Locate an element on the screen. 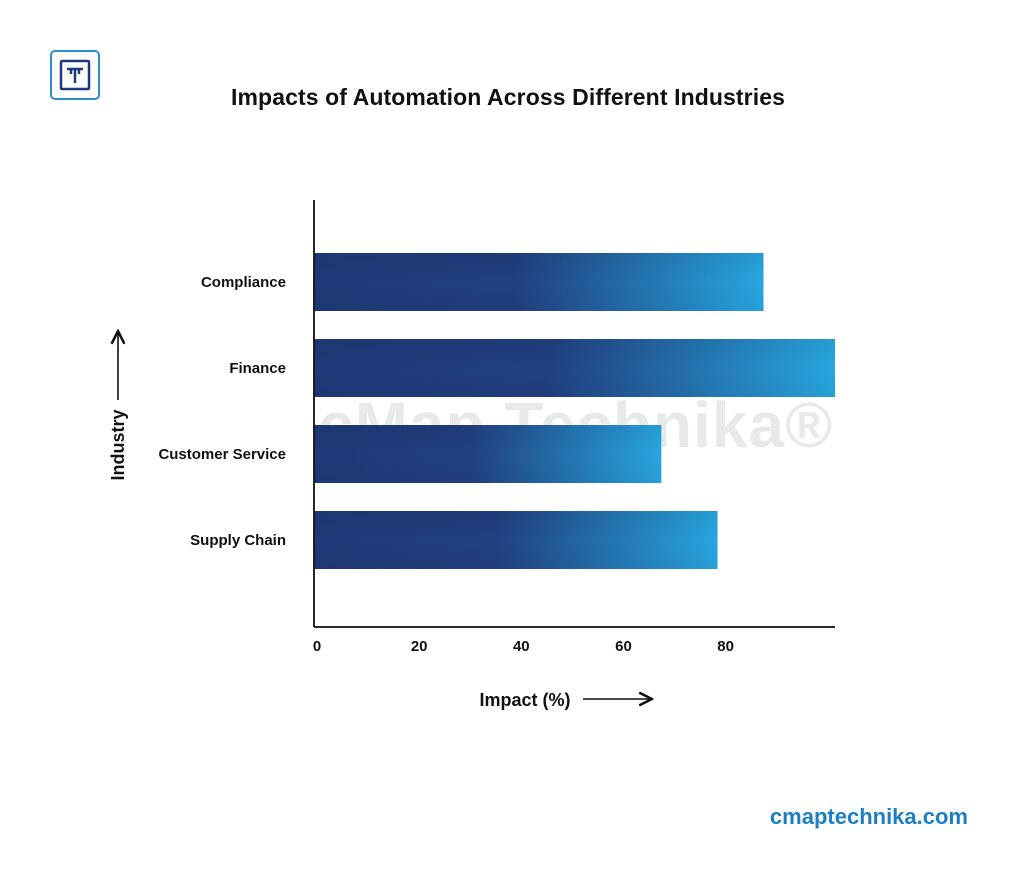 The width and height of the screenshot is (1024, 873). y-axis-label: Industry is located at coordinates (118, 444).